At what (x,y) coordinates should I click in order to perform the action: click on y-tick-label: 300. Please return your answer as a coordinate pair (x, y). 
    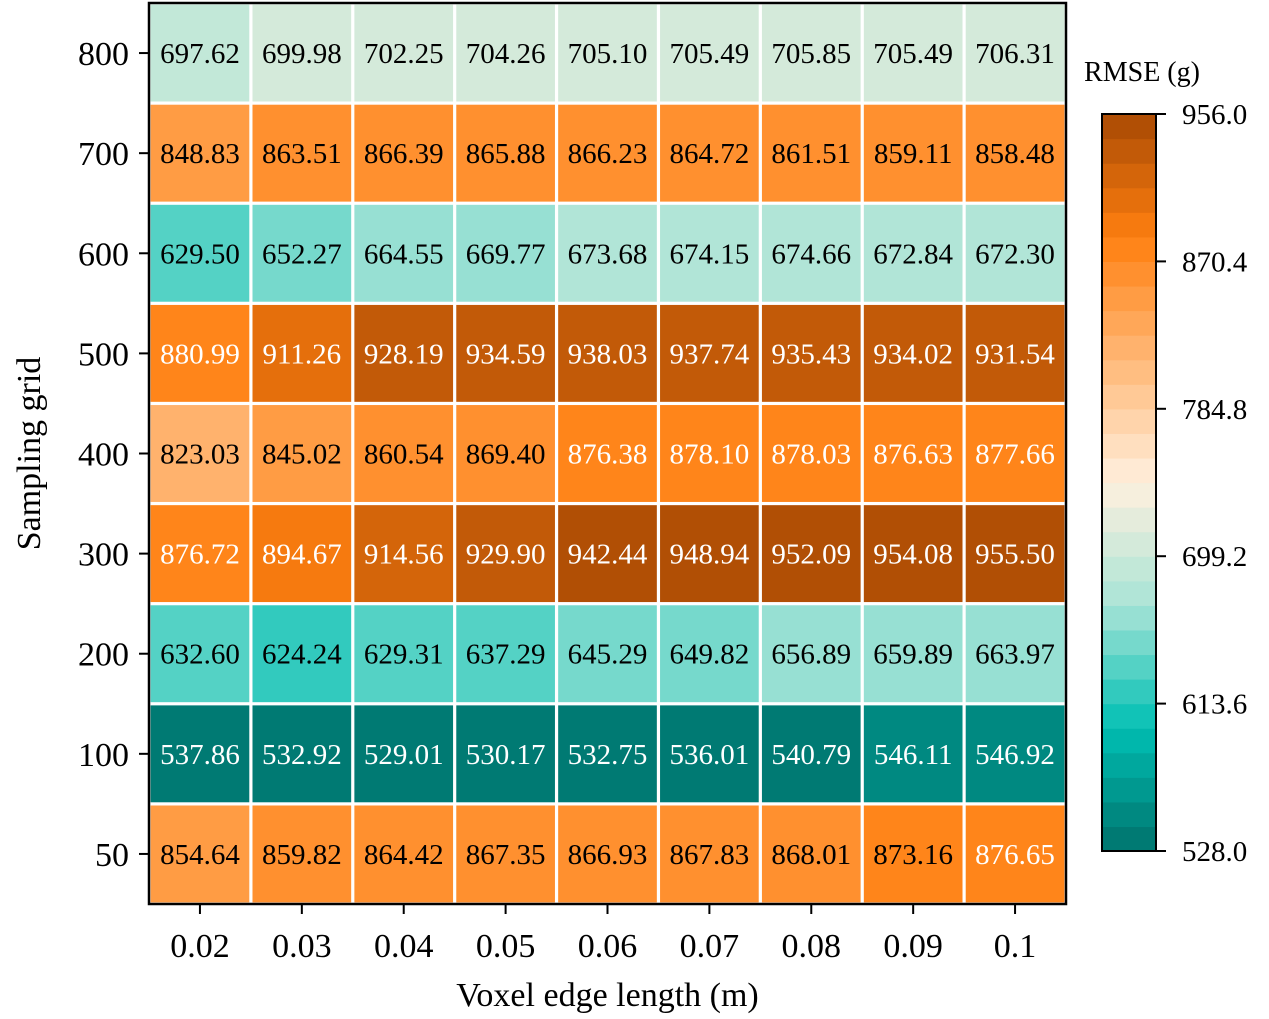
    Looking at the image, I should click on (103, 555).